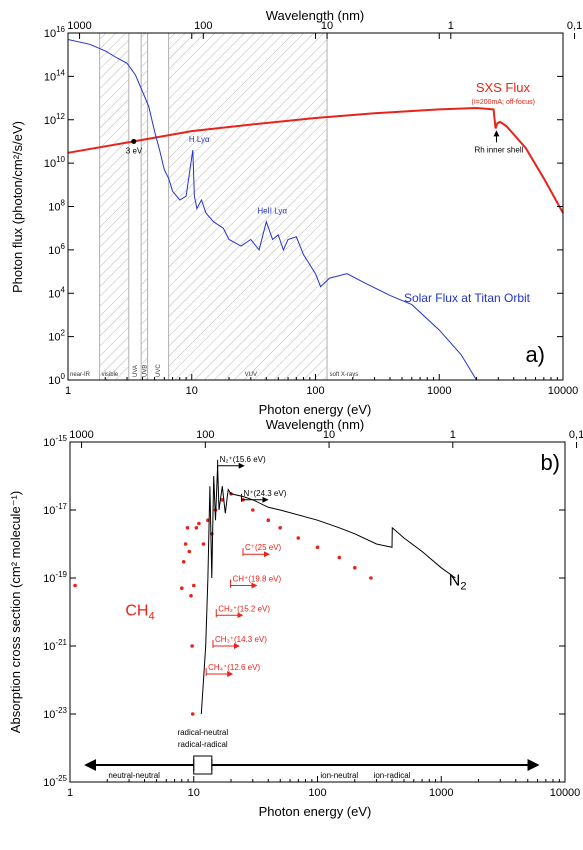 The image size is (583, 850). Describe the element at coordinates (458, 583) in the screenshot. I see `n2-label: N2` at that location.